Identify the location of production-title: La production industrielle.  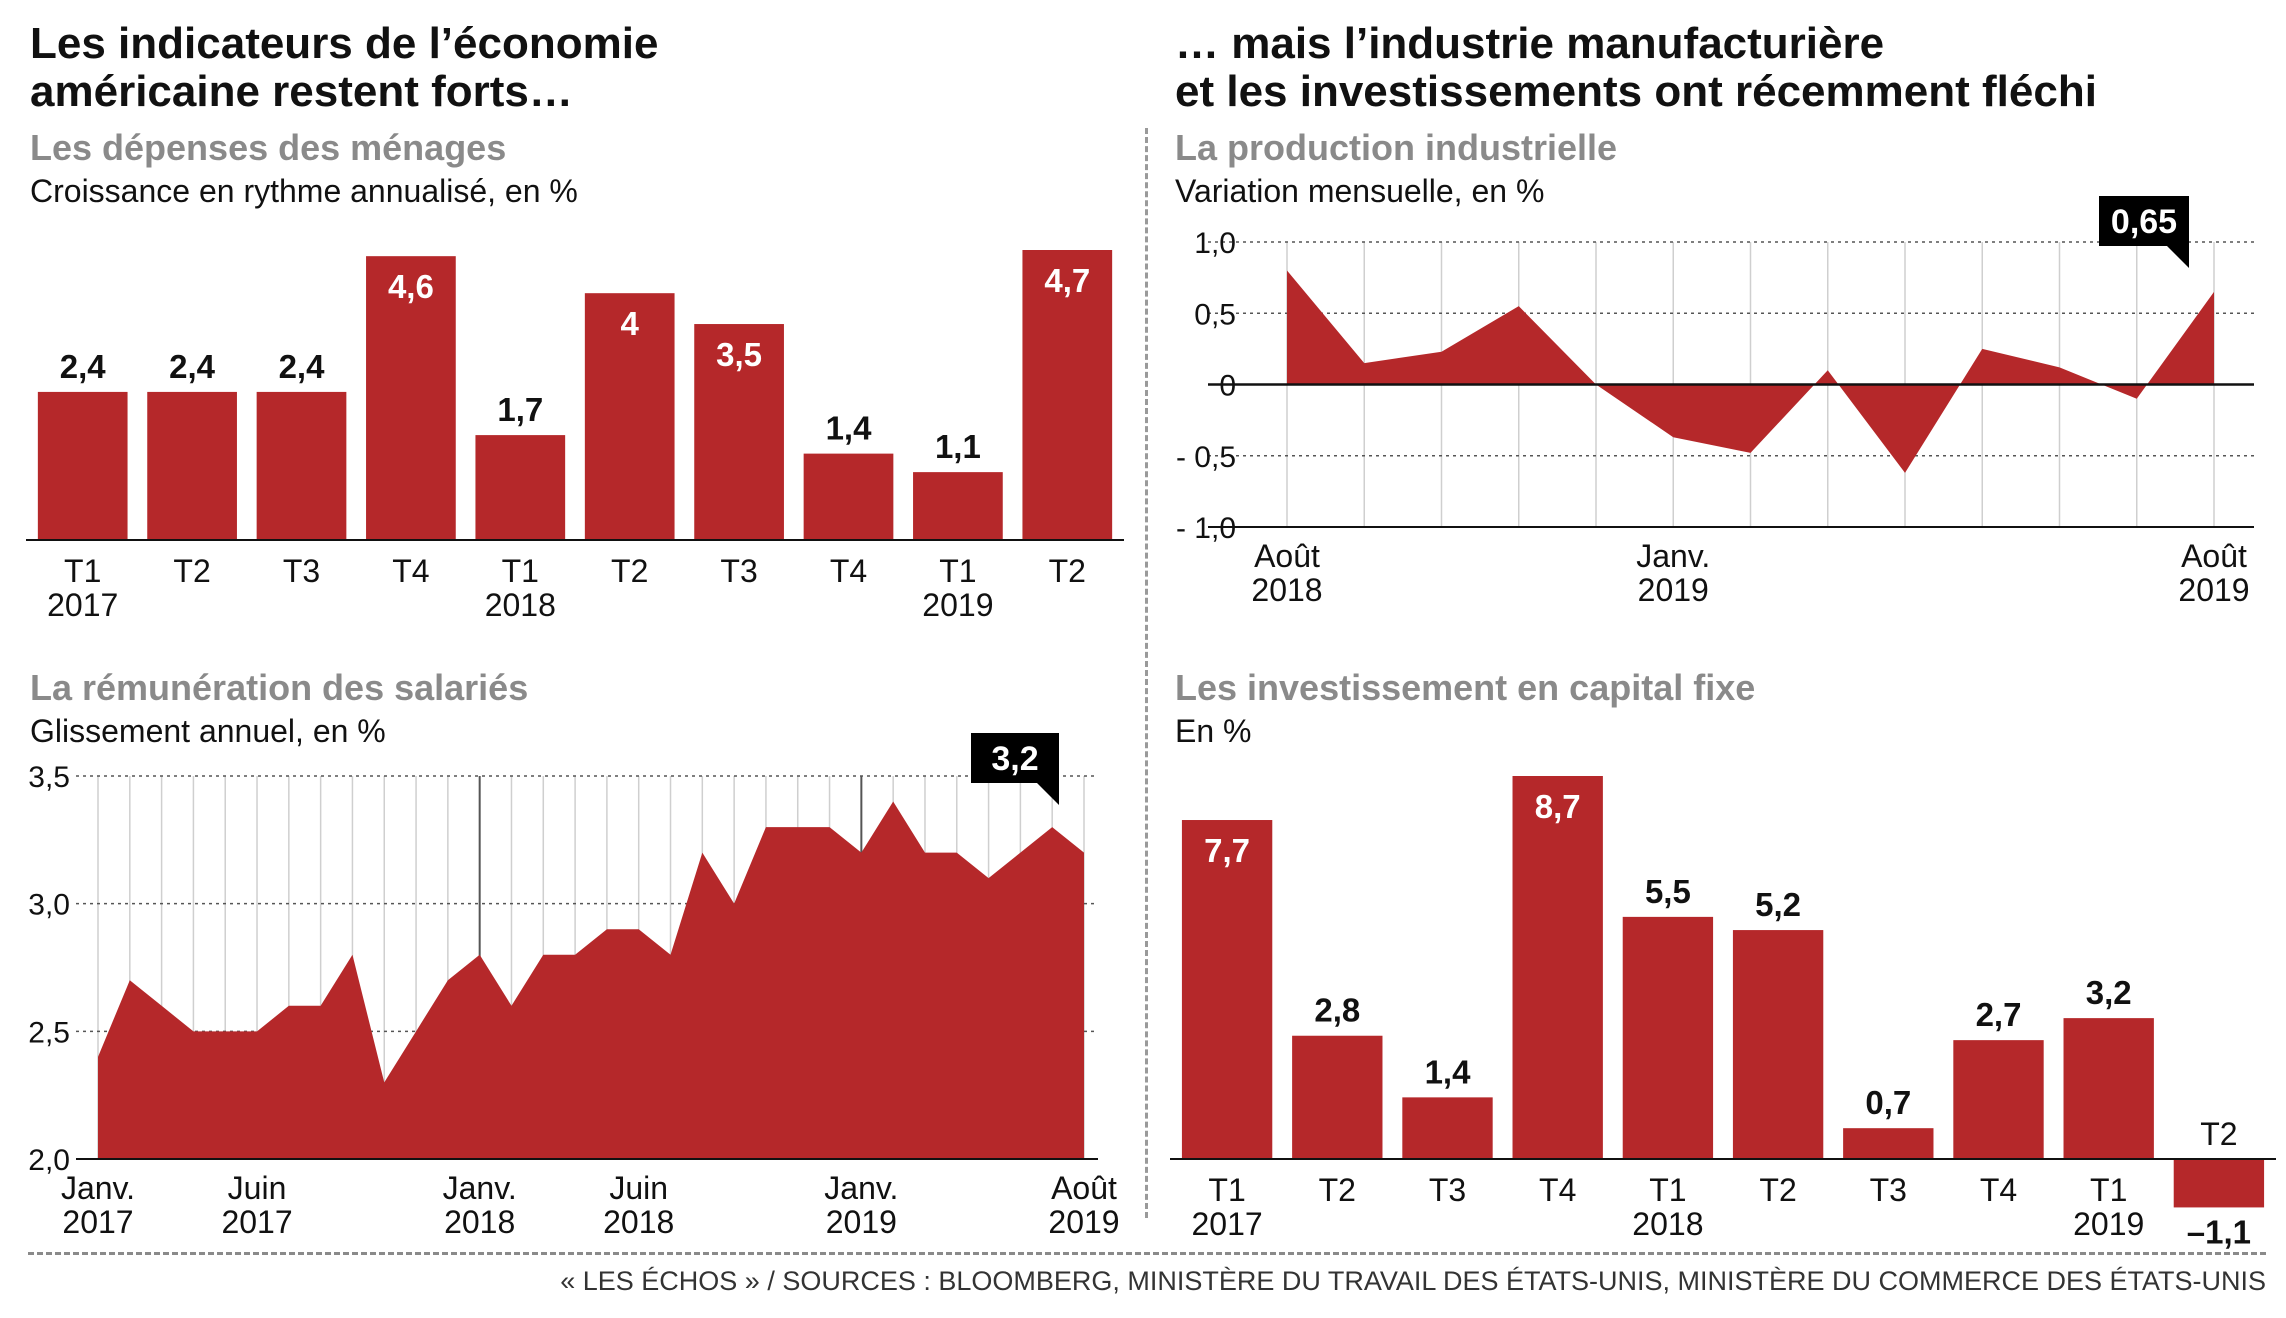
(1396, 147).